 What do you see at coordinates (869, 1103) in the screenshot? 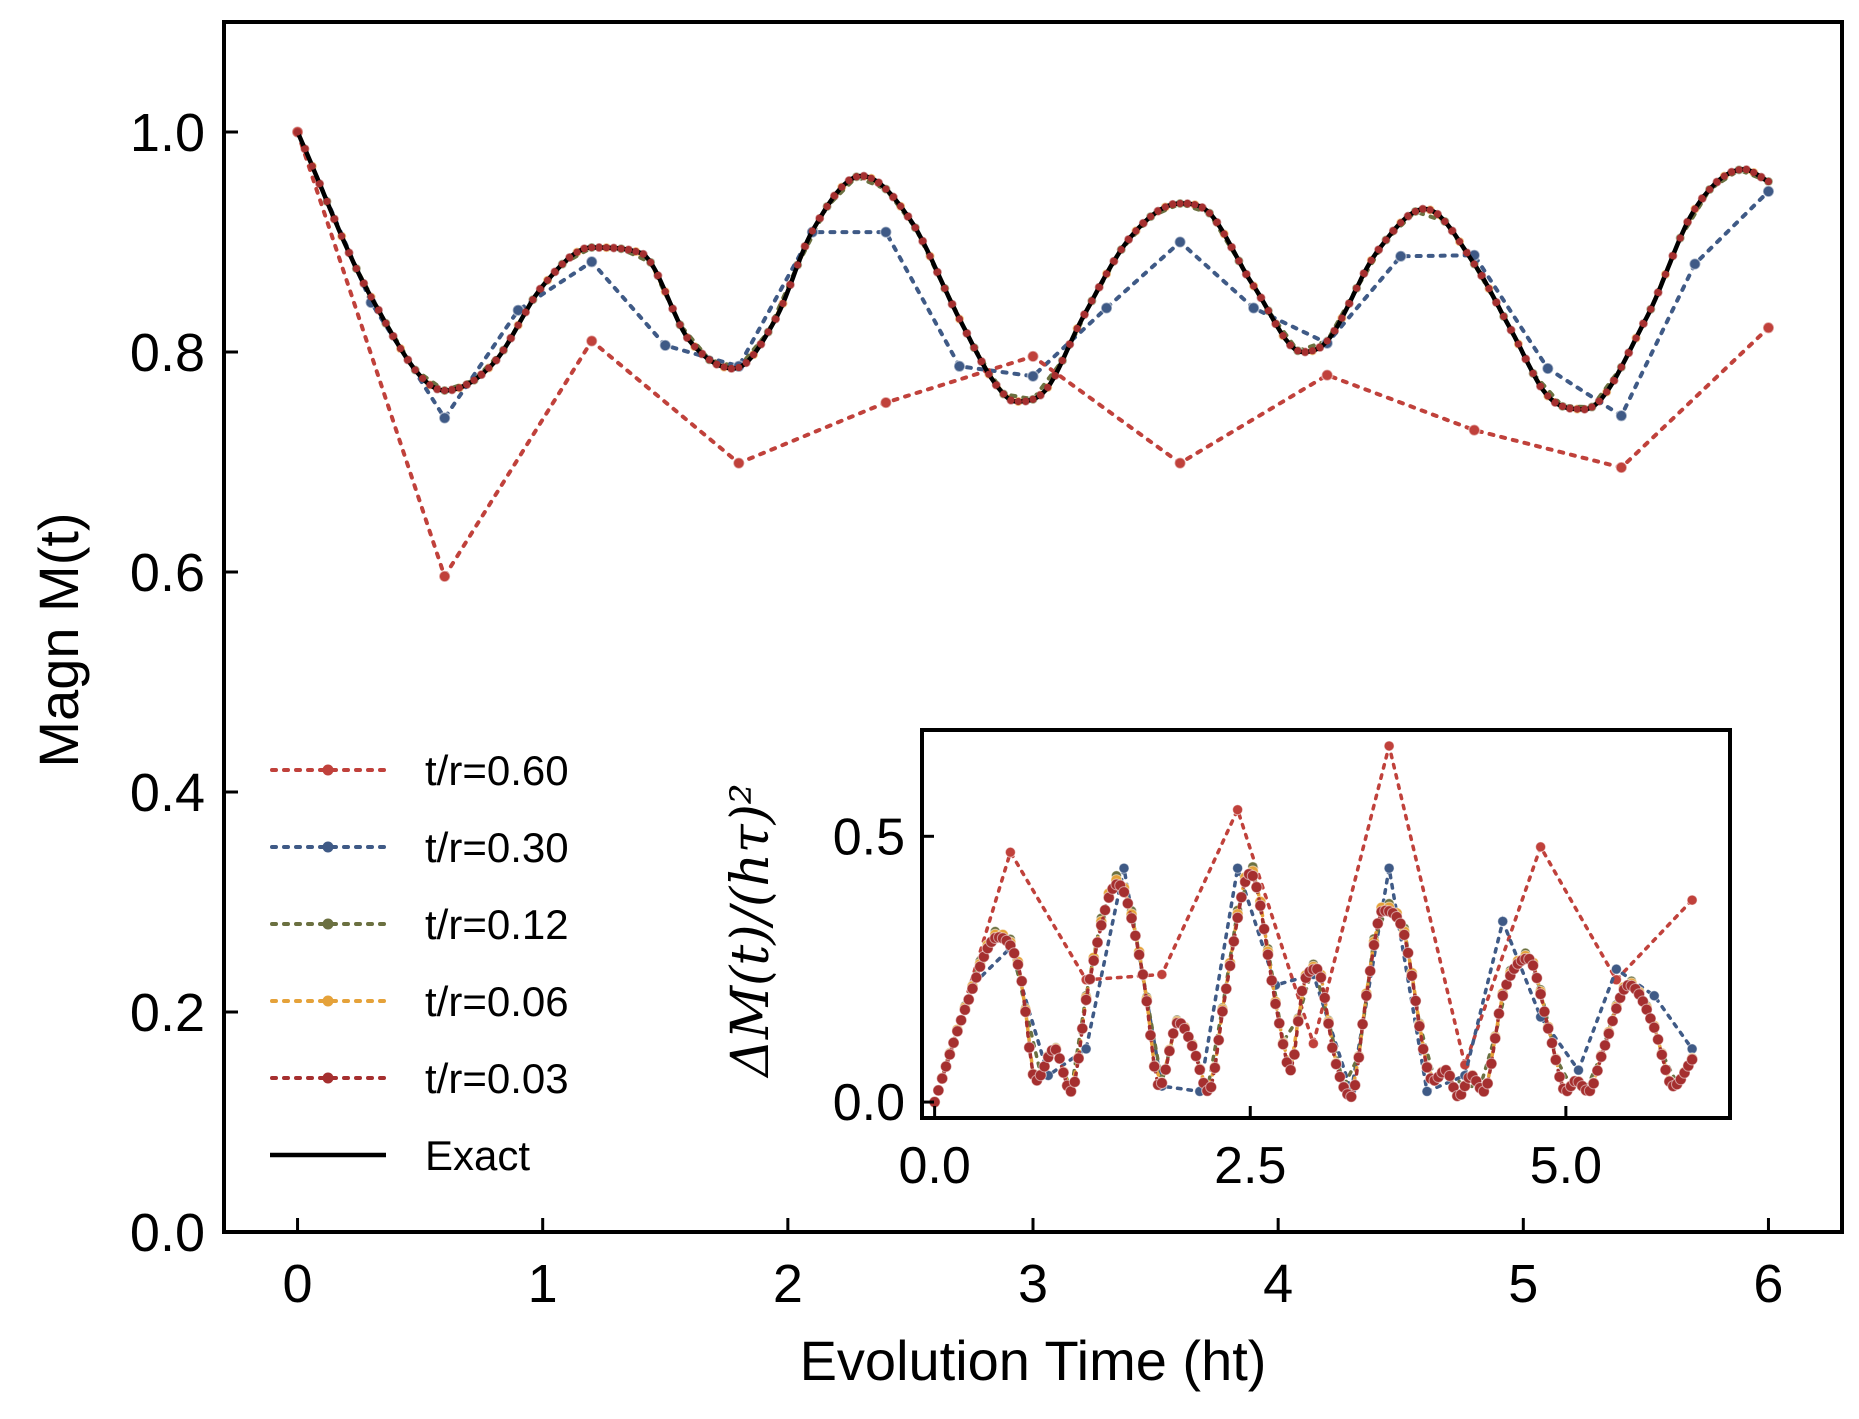
I see `inset-y-tick-label: 0.0` at bounding box center [869, 1103].